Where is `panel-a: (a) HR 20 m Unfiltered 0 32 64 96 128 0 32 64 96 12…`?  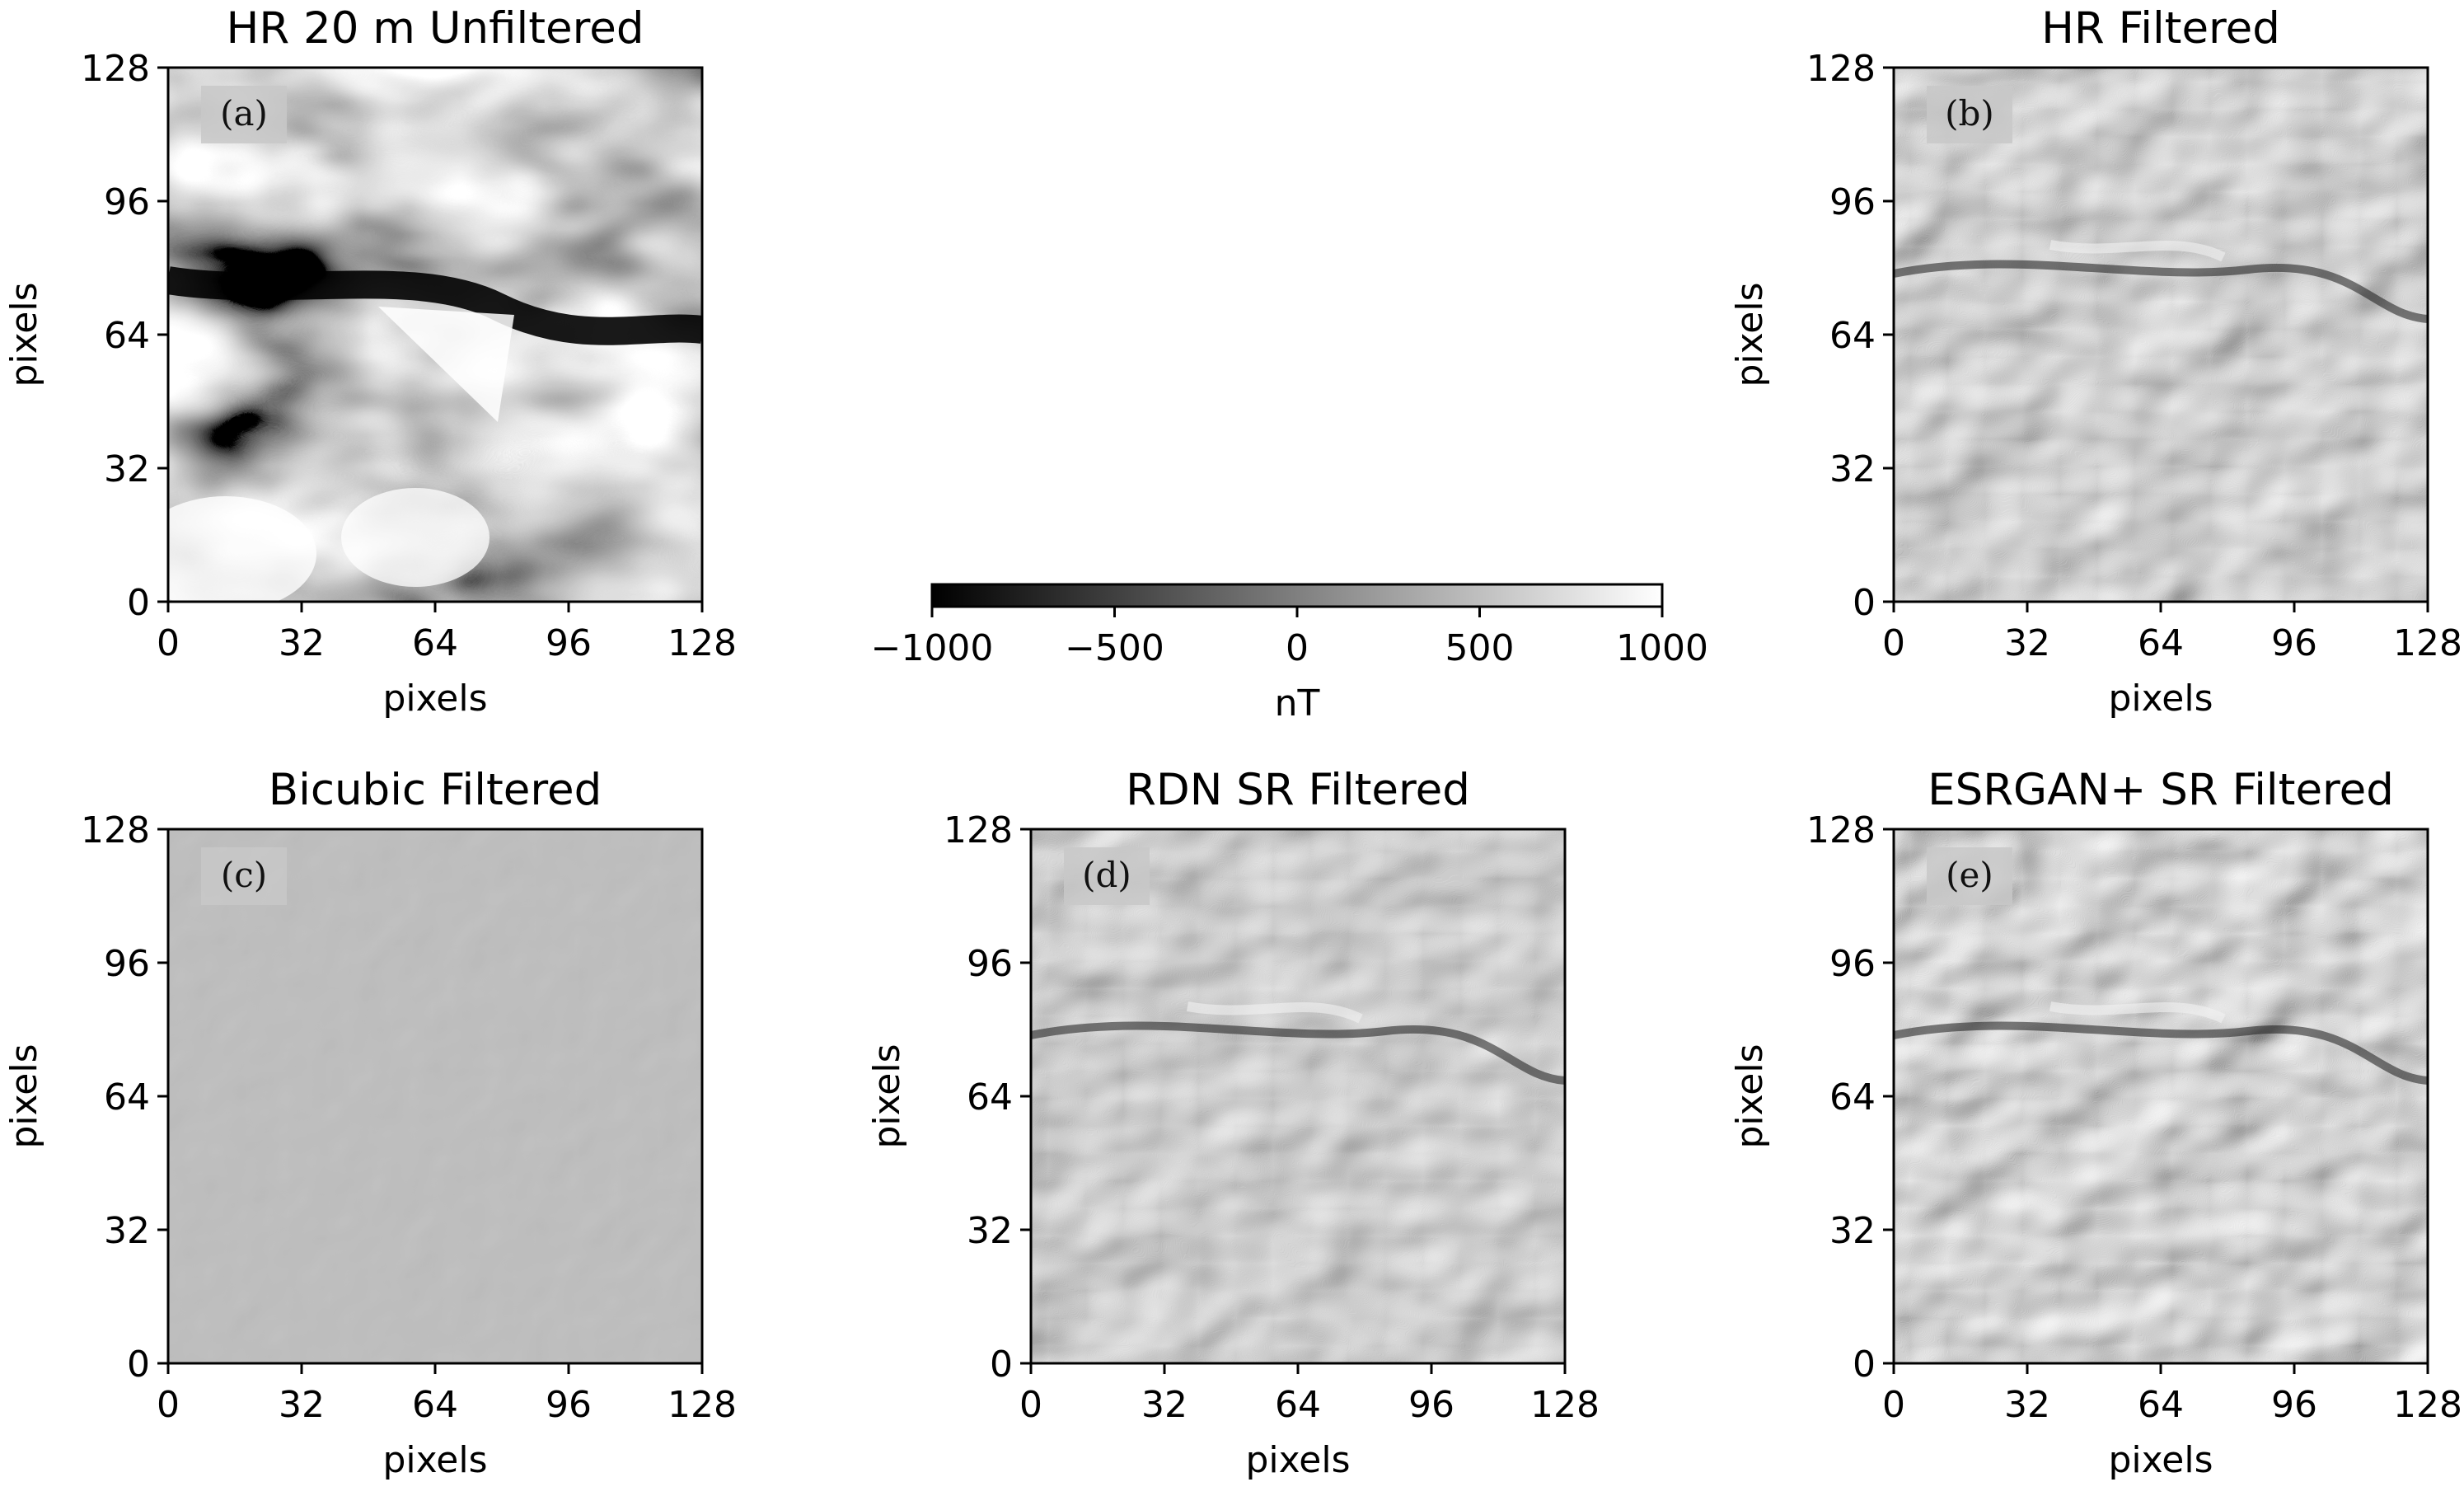
panel-a: (a) HR 20 m Unfiltered 0 32 64 96 128 0 32 64 96 12… is located at coordinates (370, 361).